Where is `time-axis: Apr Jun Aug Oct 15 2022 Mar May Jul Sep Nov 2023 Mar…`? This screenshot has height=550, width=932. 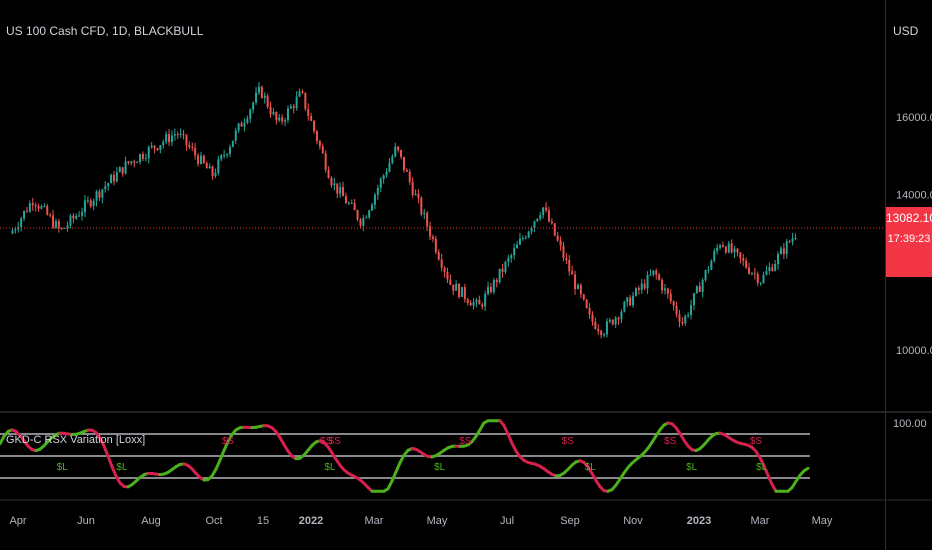
time-axis: Apr Jun Aug Oct 15 2022 Mar May Jul Sep Nov 2023 Mar… is located at coordinates (420, 521).